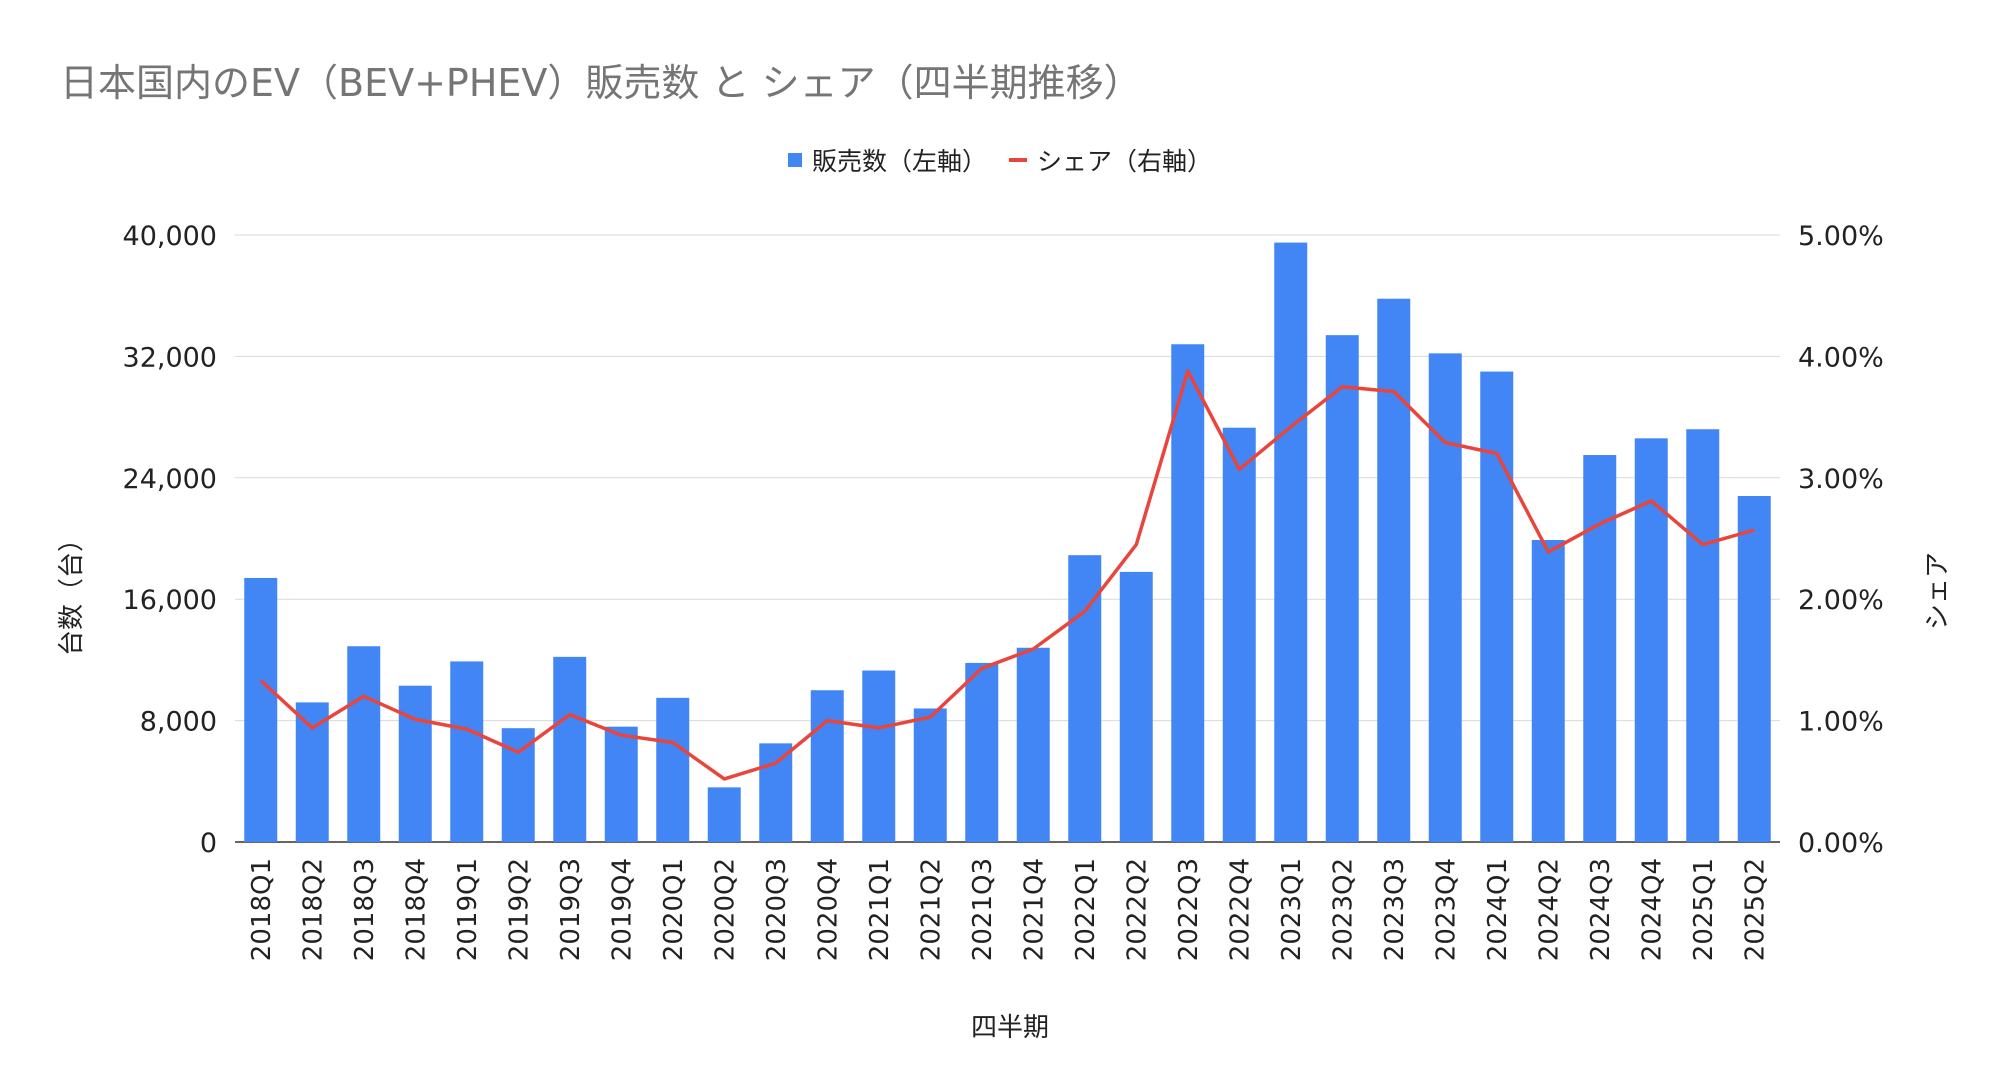 This screenshot has height=1092, width=2000. Describe the element at coordinates (1841, 540) in the screenshot. I see `y-axis-right: 0.00% 1.00% 2.00% 3.00% 4.00% 5.00%` at that location.